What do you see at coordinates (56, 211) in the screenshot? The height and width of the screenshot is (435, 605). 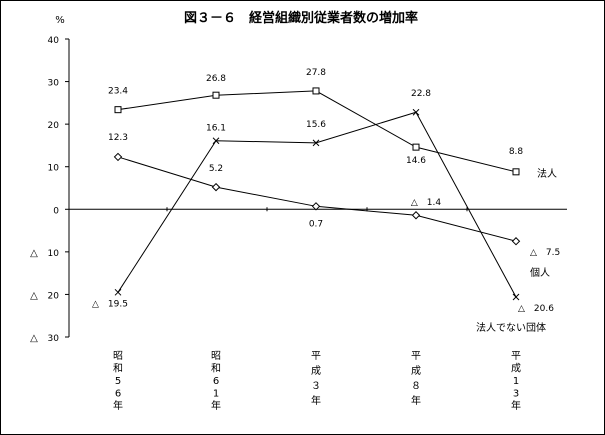 I see `y-tick-label: 0` at bounding box center [56, 211].